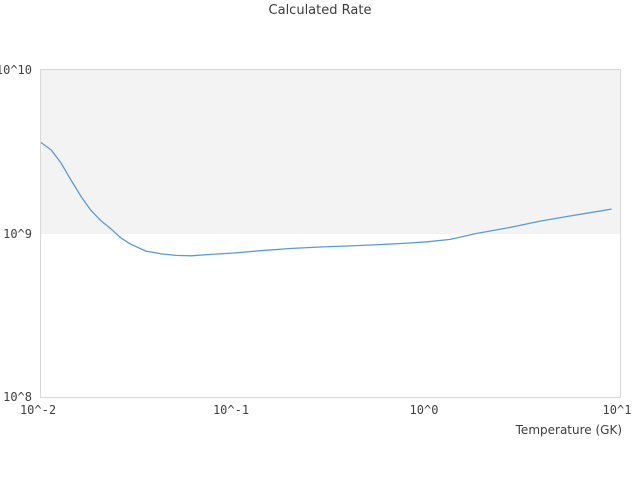  Describe the element at coordinates (568, 430) in the screenshot. I see `x-axis-label: Temperature (GK)` at that location.